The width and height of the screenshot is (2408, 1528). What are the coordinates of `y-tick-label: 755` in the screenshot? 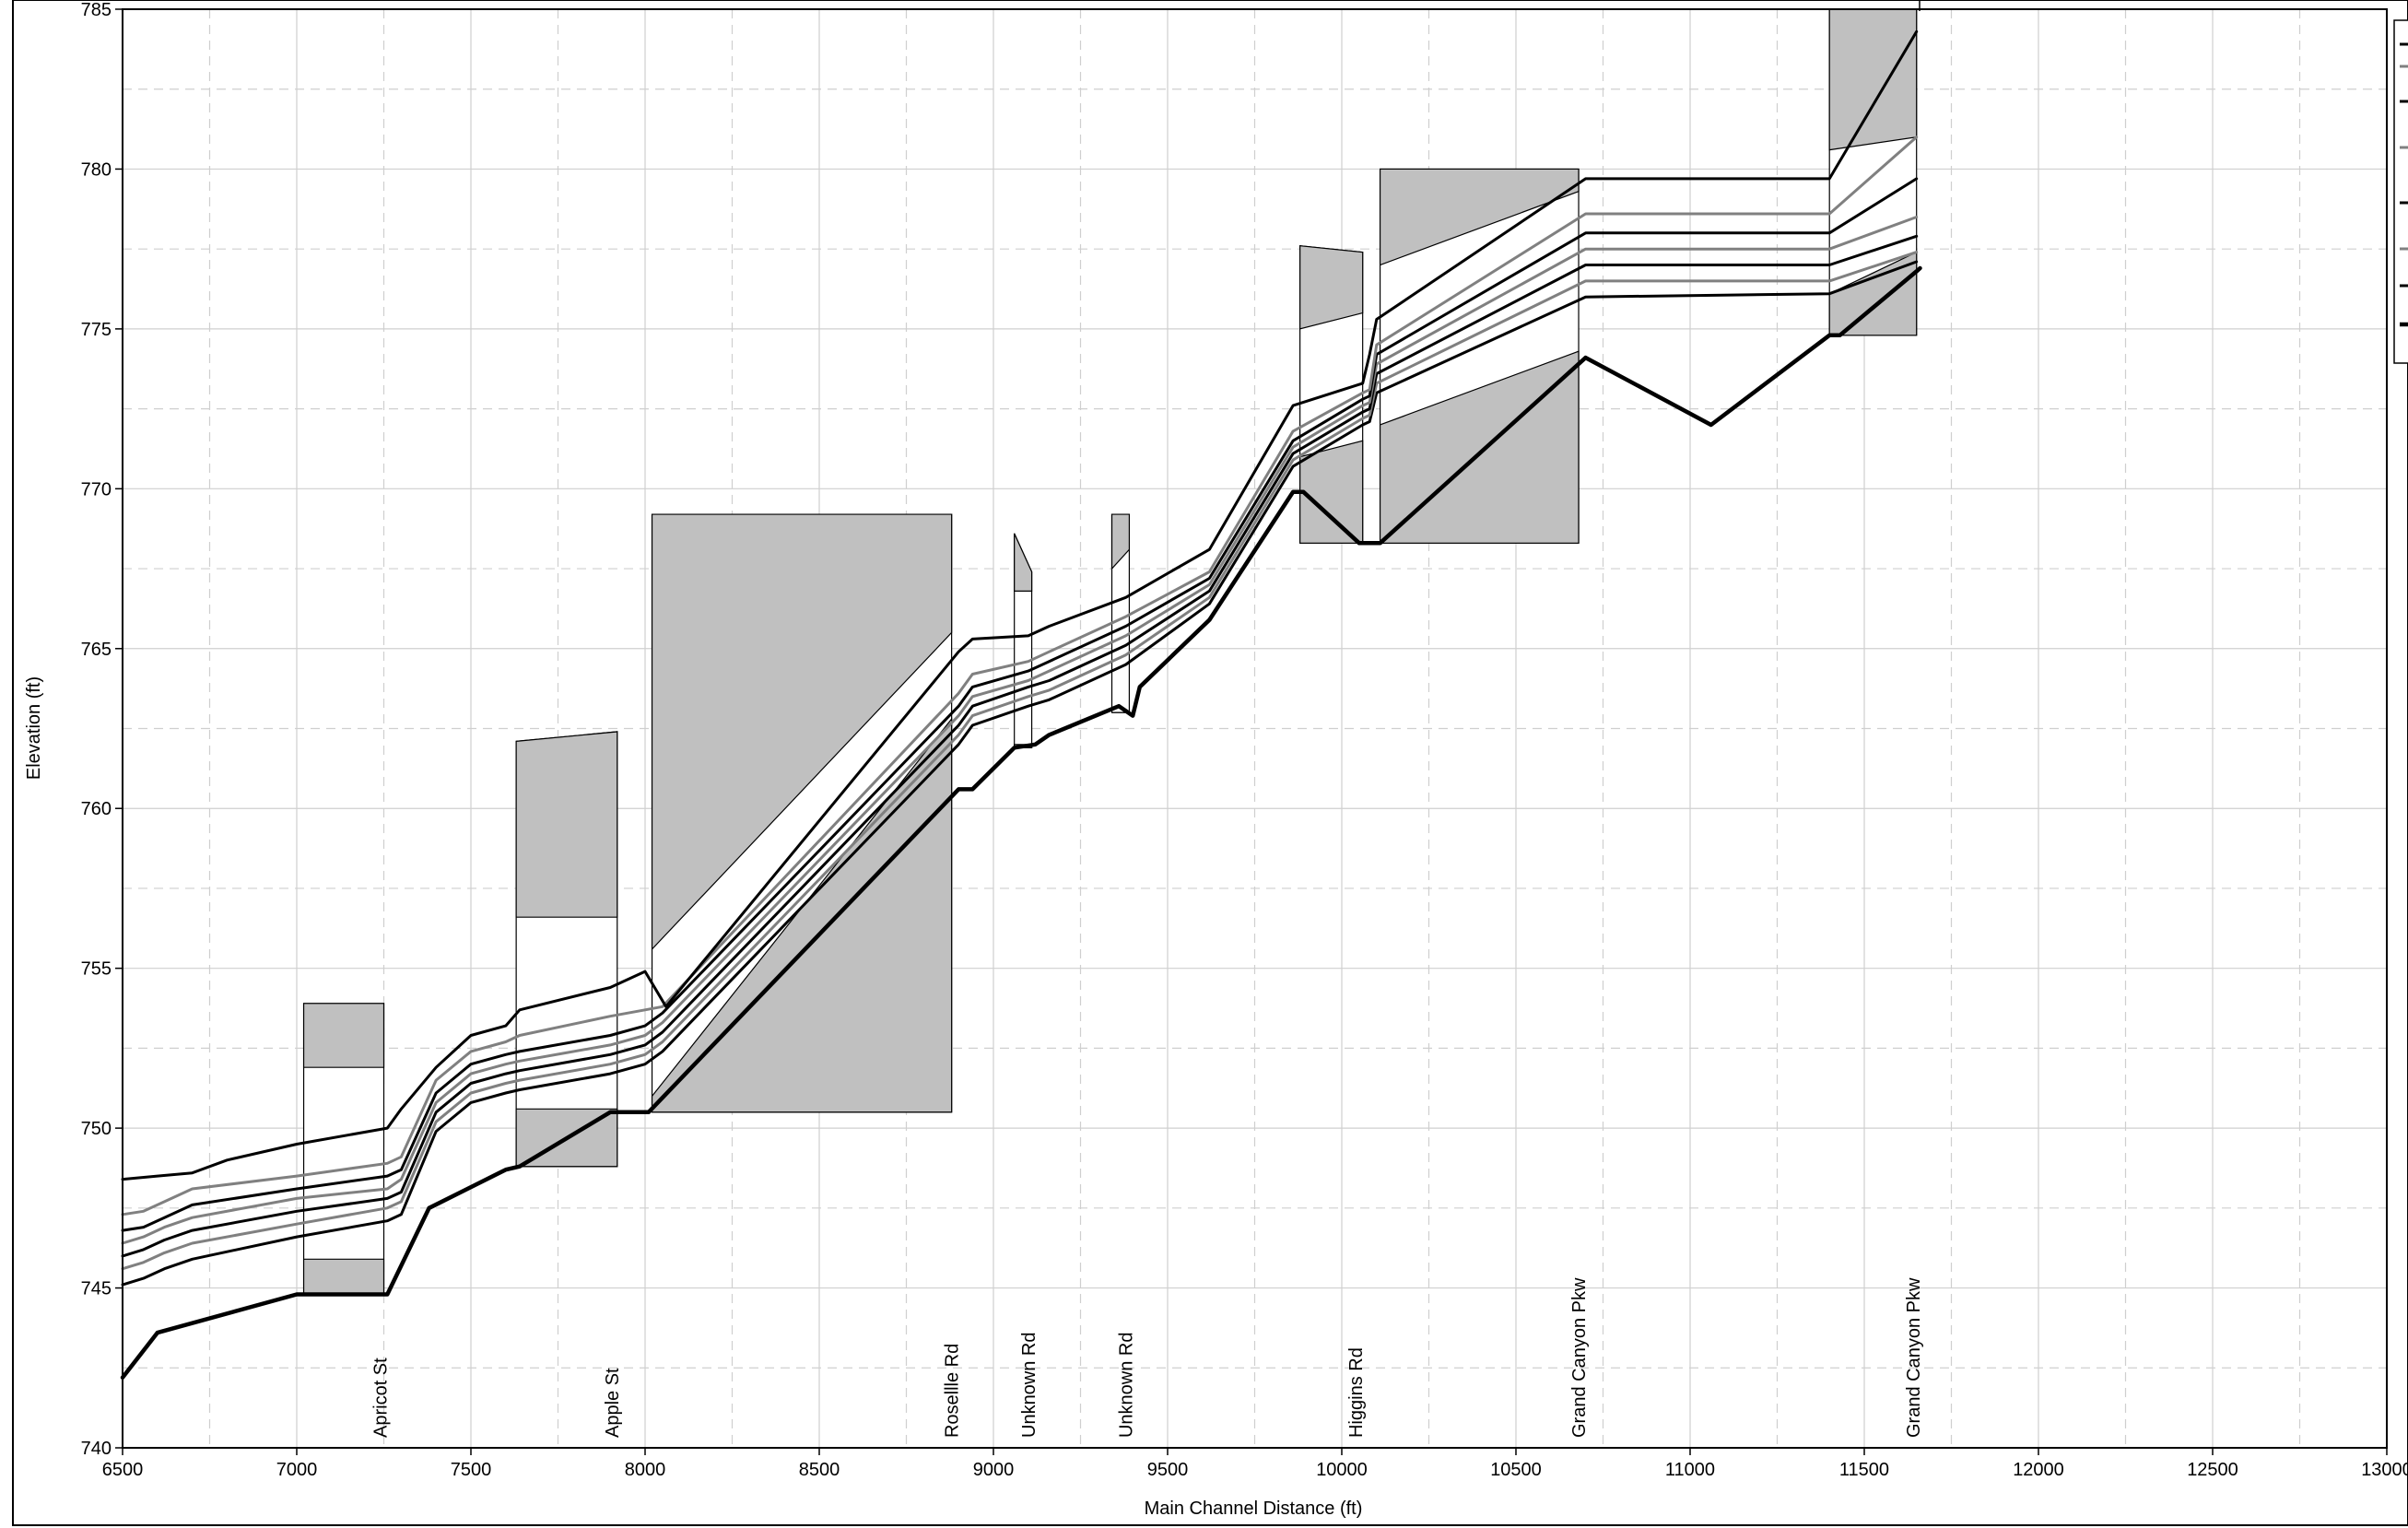 It's located at (96, 969).